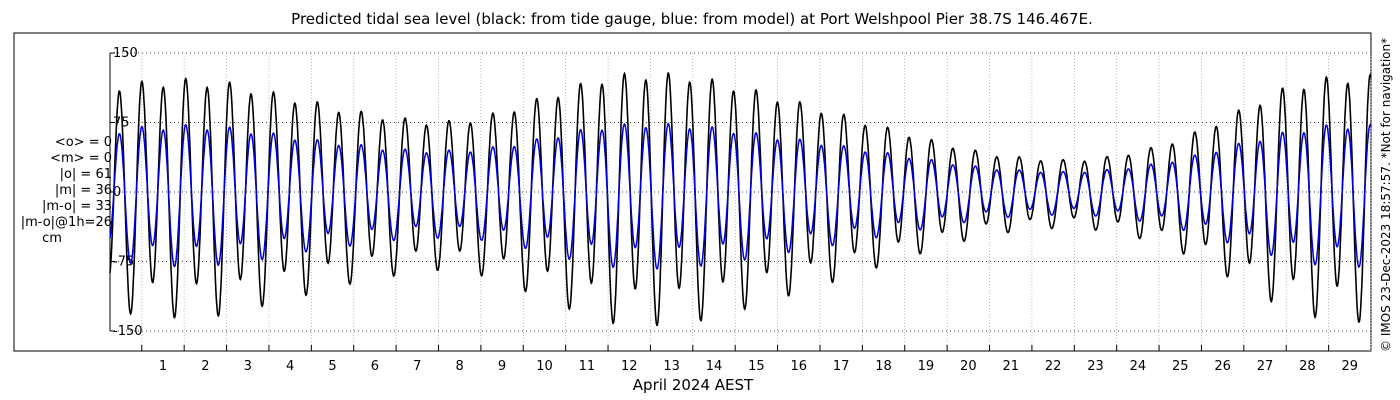  Describe the element at coordinates (1095, 366) in the screenshot. I see `x-tick-label: 23` at that location.